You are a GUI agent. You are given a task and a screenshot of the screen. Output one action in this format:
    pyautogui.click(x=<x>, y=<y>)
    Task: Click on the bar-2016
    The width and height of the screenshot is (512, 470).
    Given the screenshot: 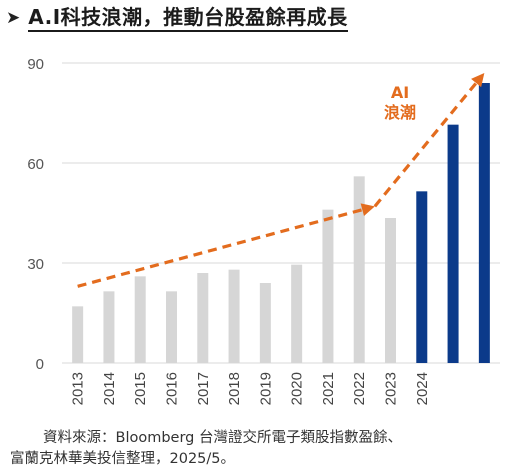 What is the action you would take?
    pyautogui.click(x=171, y=327)
    